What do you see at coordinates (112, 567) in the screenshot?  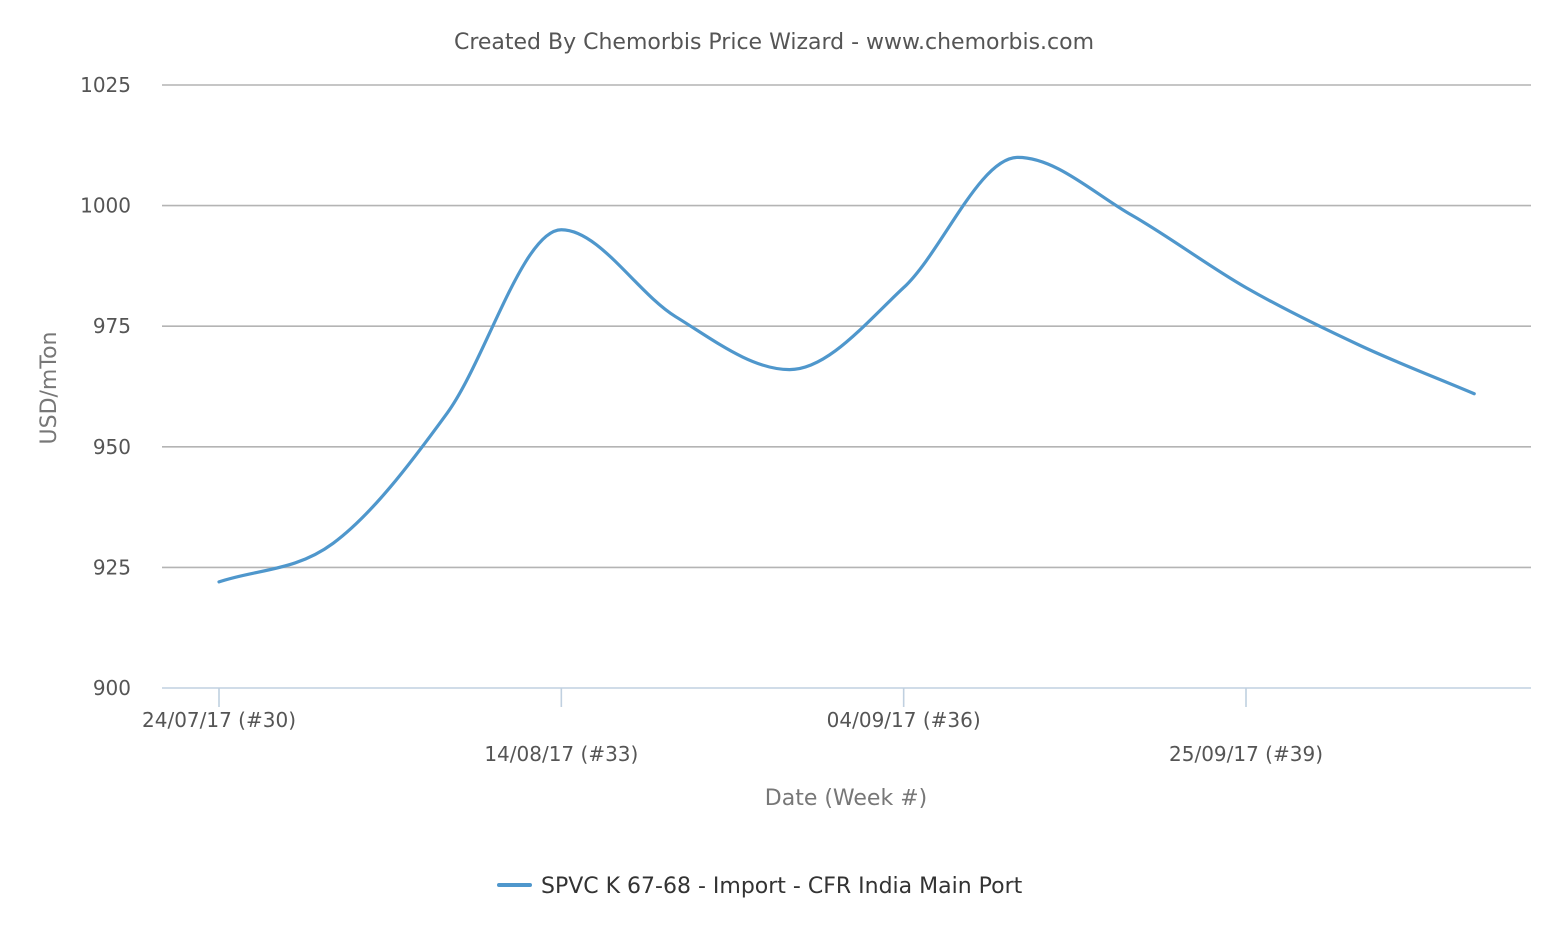 I see `y-tick-label: 925` at bounding box center [112, 567].